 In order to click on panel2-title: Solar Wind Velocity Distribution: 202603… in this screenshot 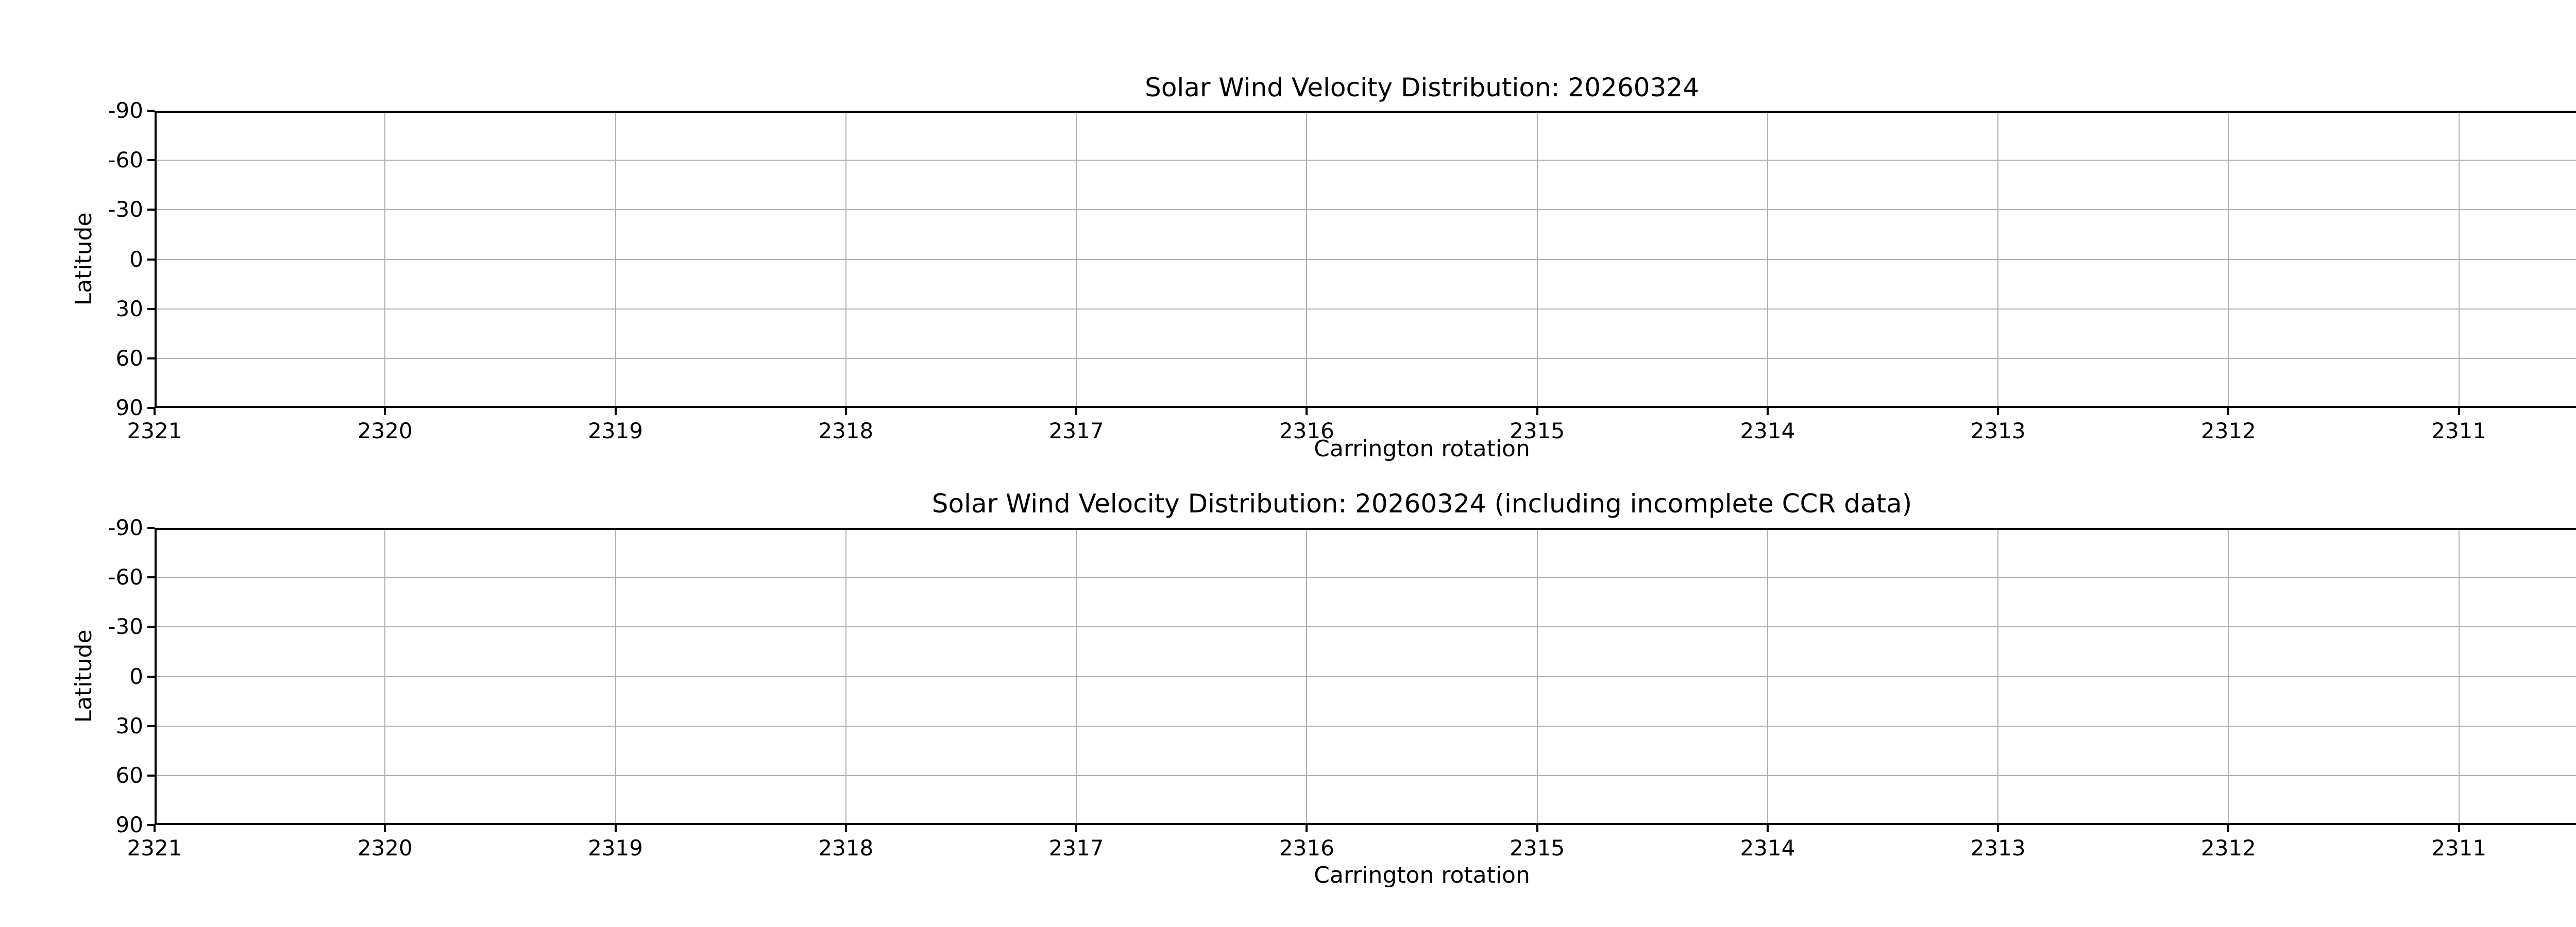, I will do `click(1422, 504)`.